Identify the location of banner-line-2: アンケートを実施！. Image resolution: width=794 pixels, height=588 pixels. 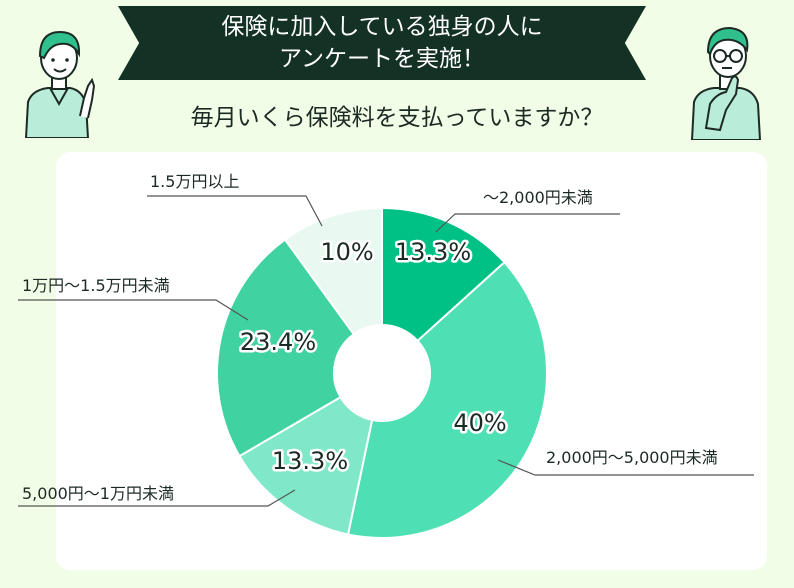
(382, 59).